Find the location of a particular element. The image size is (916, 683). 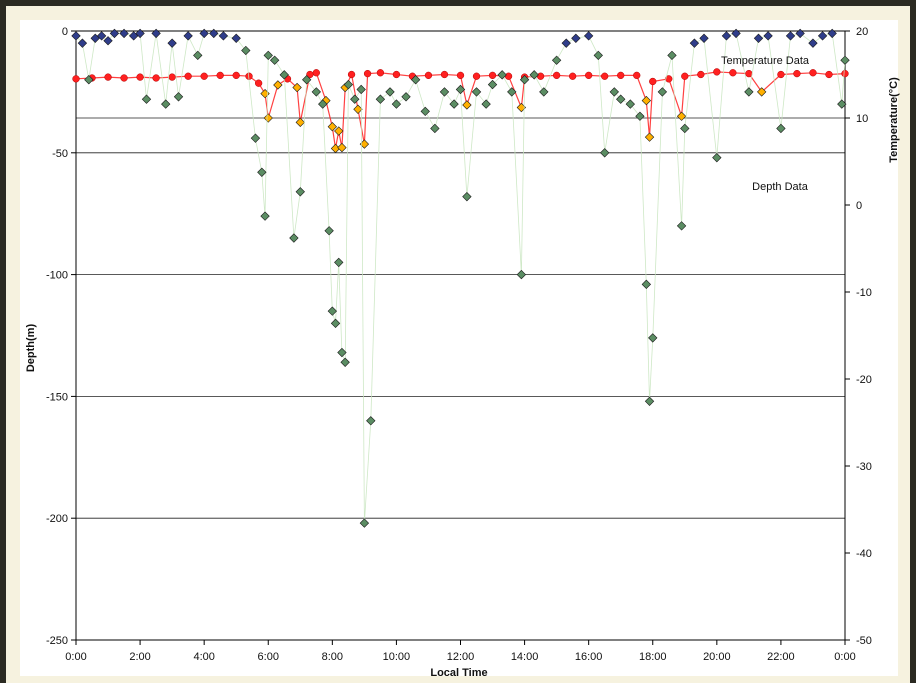

y2-tick-label: -30 is located at coordinates (864, 467).